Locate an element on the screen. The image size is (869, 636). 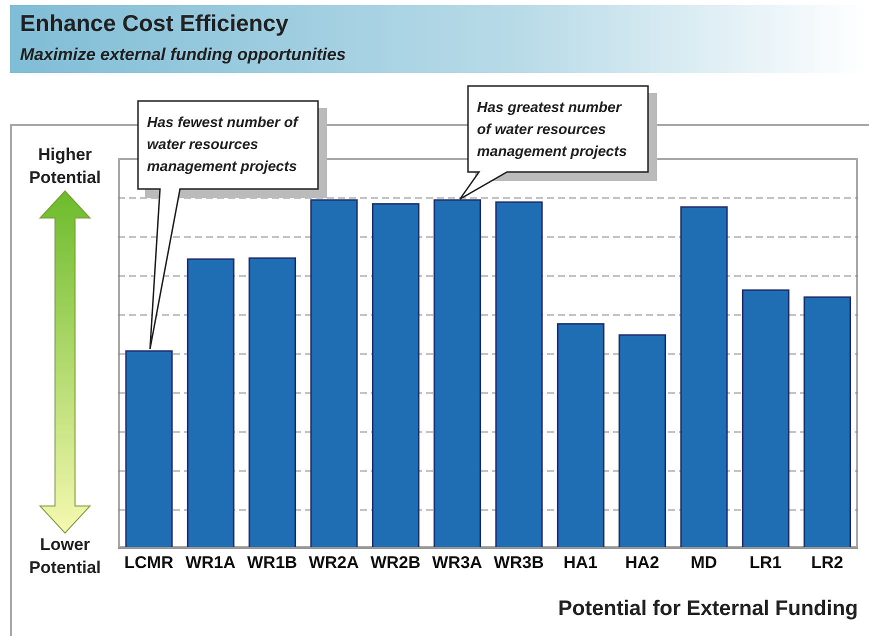
x-tick-label: WR1A is located at coordinates (210, 562).